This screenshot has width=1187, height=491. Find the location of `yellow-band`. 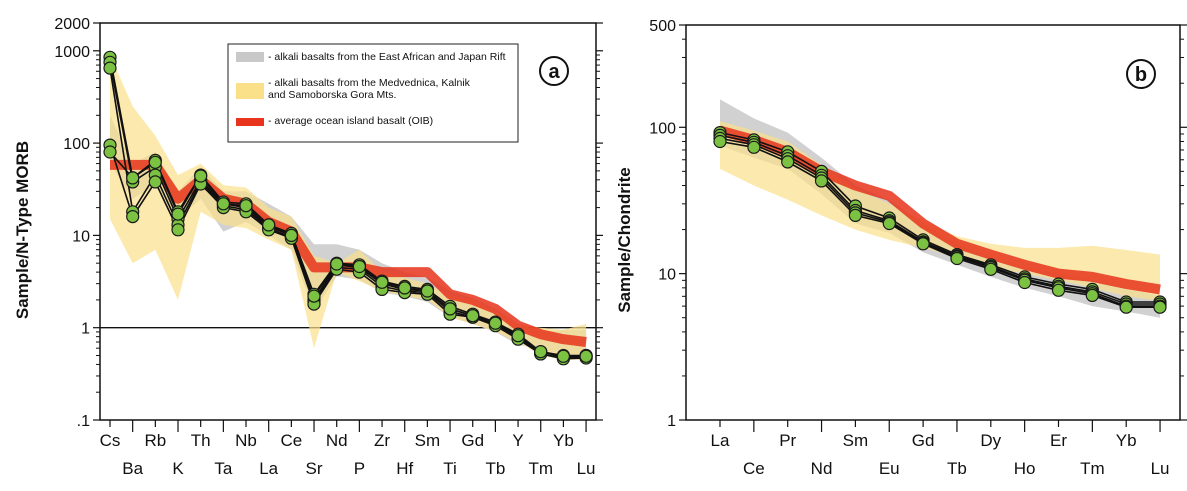

yellow-band is located at coordinates (940, 211).